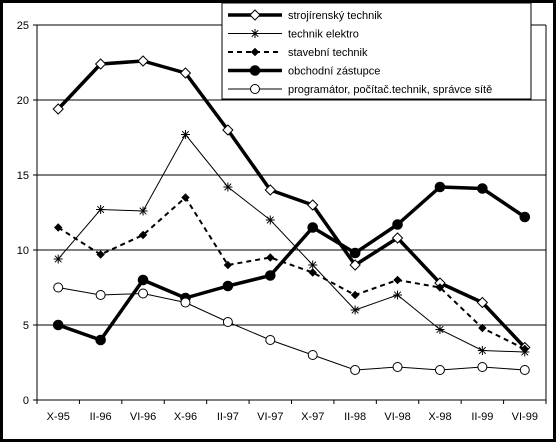 The image size is (556, 442). What do you see at coordinates (270, 417) in the screenshot?
I see `x-tick-label: VI-97` at bounding box center [270, 417].